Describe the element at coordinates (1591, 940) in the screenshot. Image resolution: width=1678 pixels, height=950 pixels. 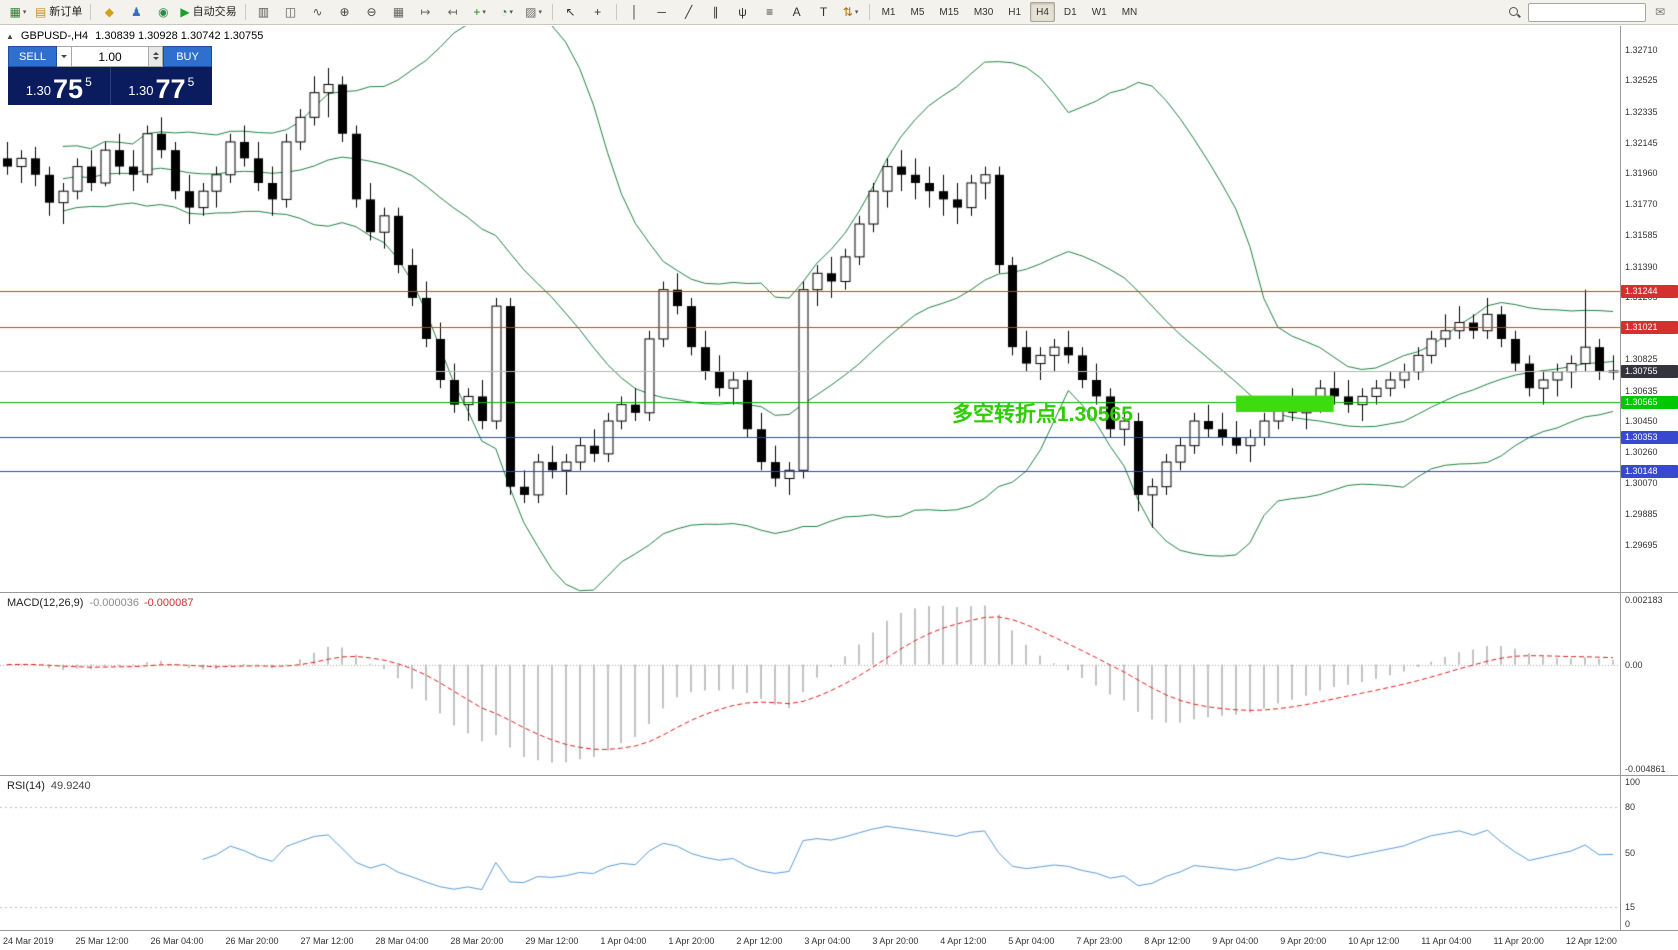
I see `time-axis-label: 12 Apr 12:00` at that location.